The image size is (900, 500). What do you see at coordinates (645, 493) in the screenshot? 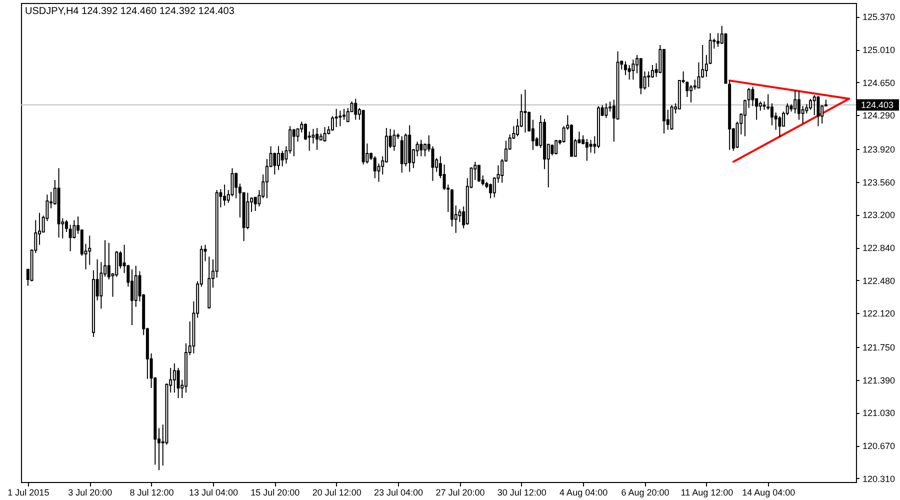
I see `x-tick-label: 6 Aug 20:00` at bounding box center [645, 493].